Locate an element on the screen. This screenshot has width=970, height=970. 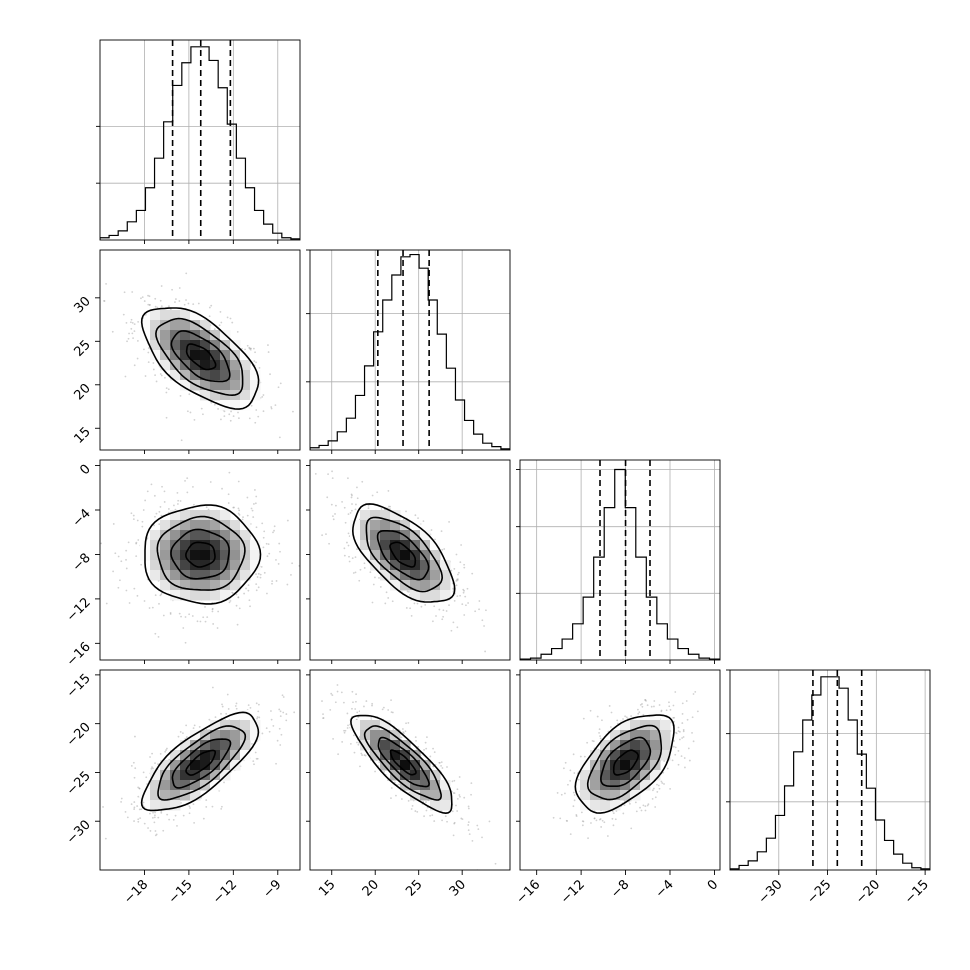
xtick-label-1-3: 30 is located at coordinates (458, 888).